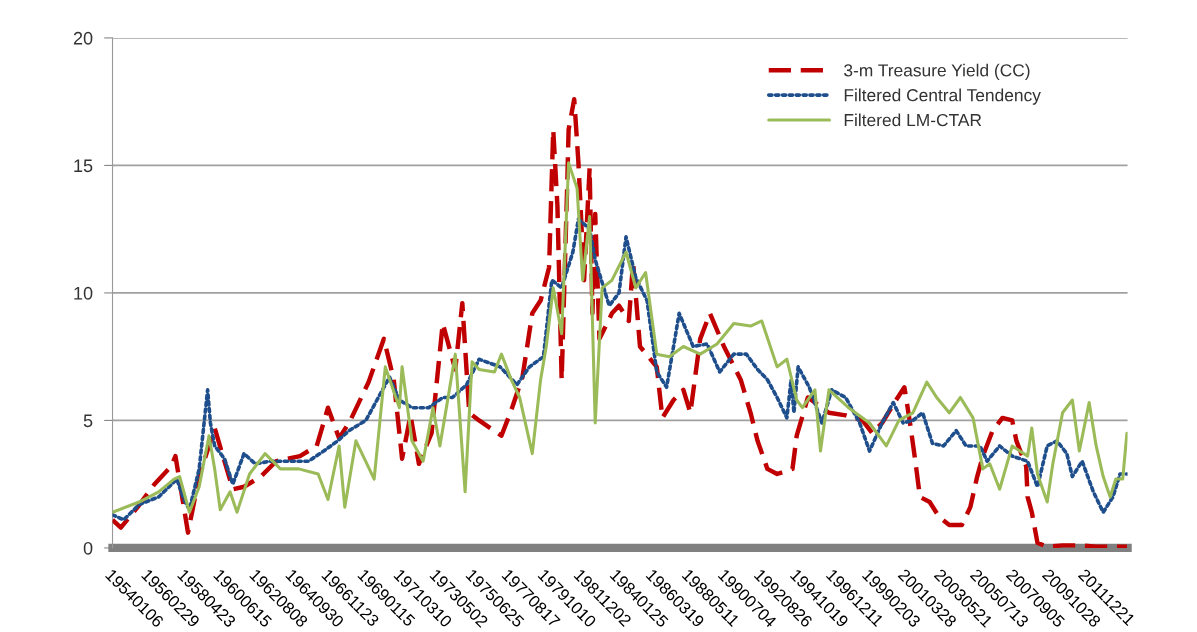 This screenshot has height=632, width=1197. What do you see at coordinates (937, 71) in the screenshot?
I see `legend-label: 3-m Treasure Yield (CC)` at bounding box center [937, 71].